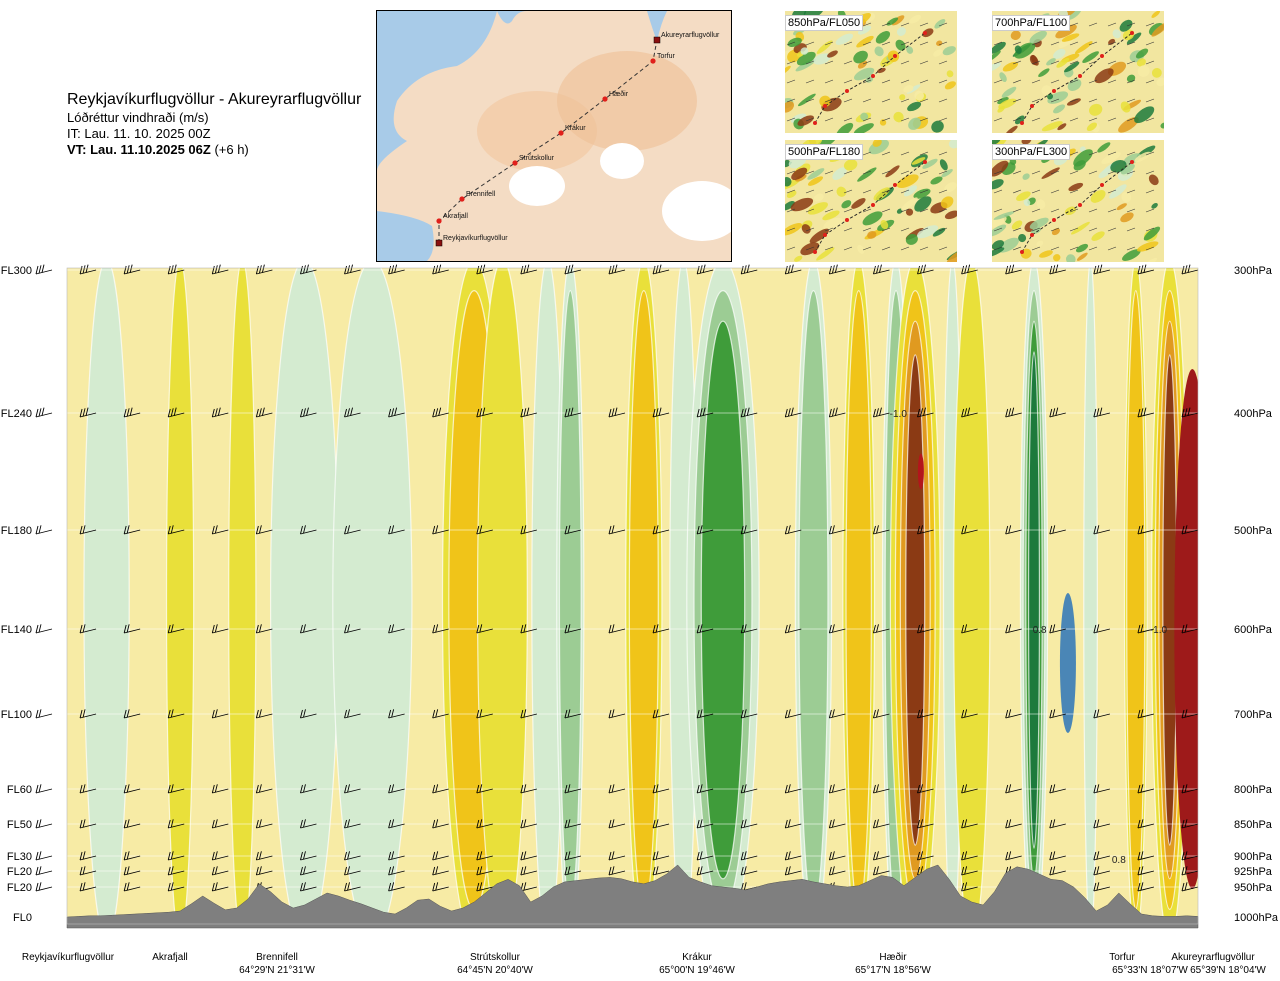  I want to click on issue-time: IT: Lau. 11. 10. 2025 00Z, so click(139, 133).